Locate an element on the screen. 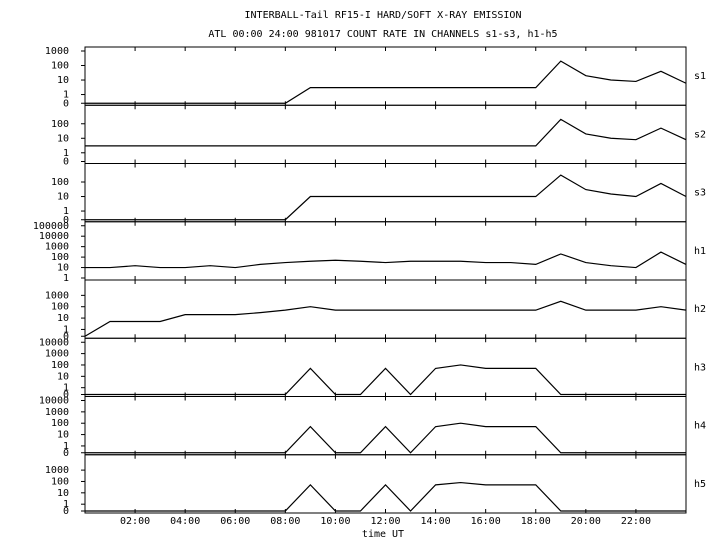 This screenshot has height=550, width=720. x-tick-label: 12:00 is located at coordinates (385, 521).